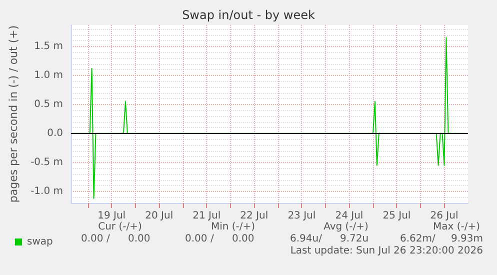 The height and width of the screenshot is (275, 497). What do you see at coordinates (354, 239) in the screenshot?
I see `text: 9.72u` at bounding box center [354, 239].